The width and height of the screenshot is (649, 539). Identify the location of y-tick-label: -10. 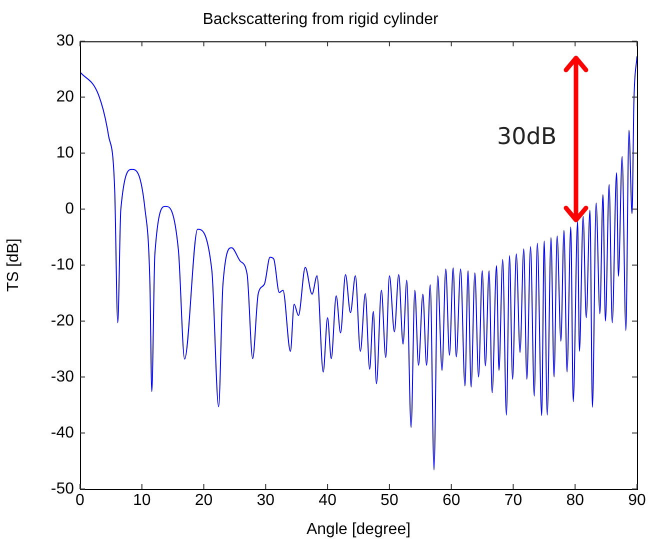
(62, 265).